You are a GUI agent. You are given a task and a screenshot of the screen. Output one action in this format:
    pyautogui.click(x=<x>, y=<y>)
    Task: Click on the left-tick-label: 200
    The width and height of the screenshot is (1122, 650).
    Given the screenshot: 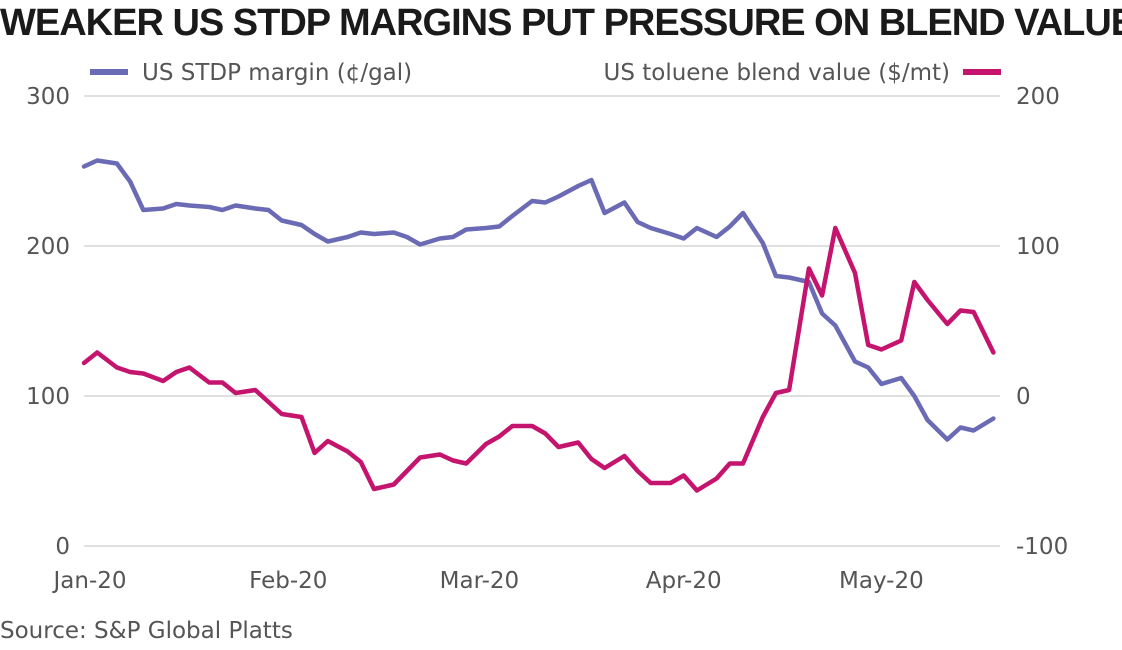 What is the action you would take?
    pyautogui.click(x=48, y=247)
    